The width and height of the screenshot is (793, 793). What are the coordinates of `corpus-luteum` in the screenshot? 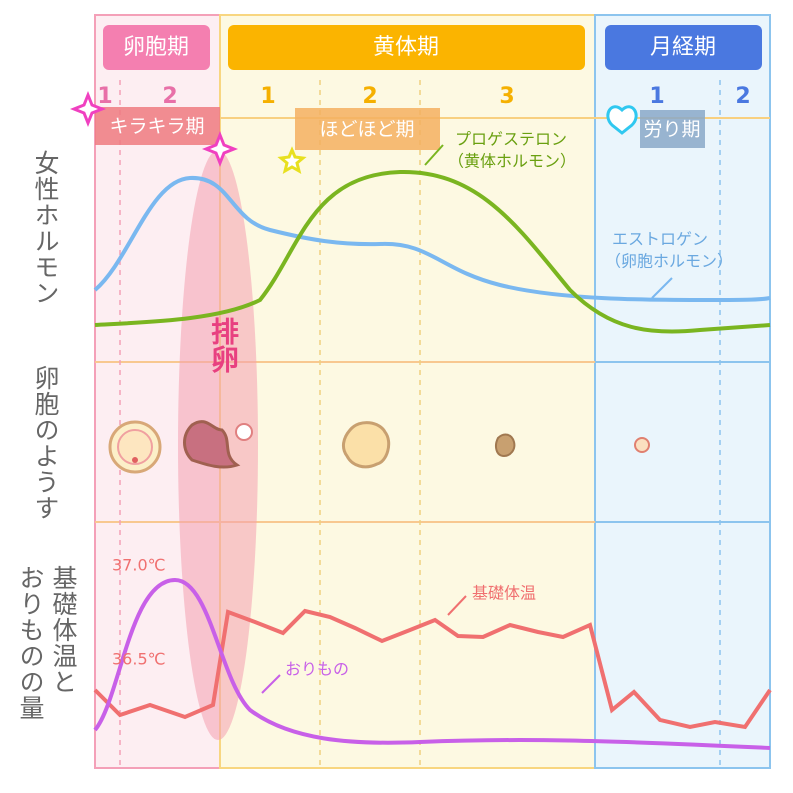 It's located at (366, 445).